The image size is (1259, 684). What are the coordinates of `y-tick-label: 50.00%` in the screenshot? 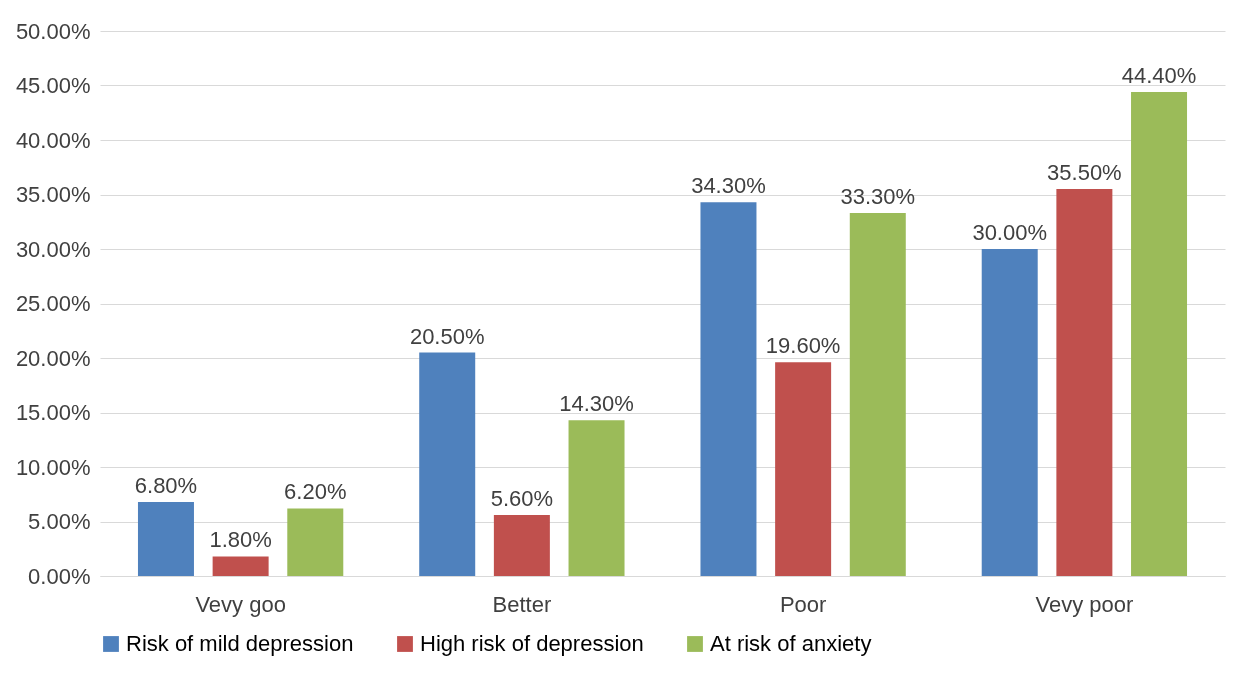 It's located at (53, 31).